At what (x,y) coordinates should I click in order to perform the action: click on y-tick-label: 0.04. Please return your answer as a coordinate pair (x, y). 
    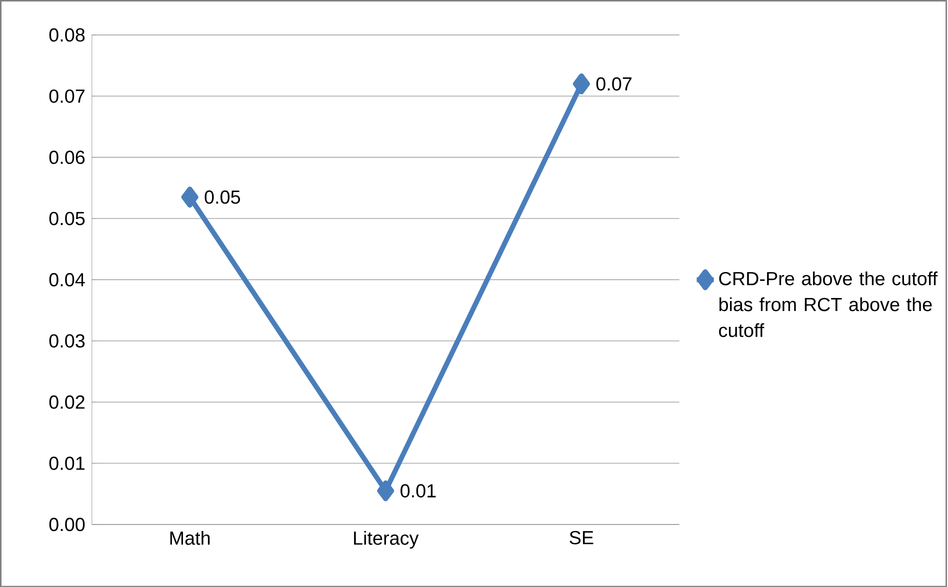
    Looking at the image, I should click on (67, 279).